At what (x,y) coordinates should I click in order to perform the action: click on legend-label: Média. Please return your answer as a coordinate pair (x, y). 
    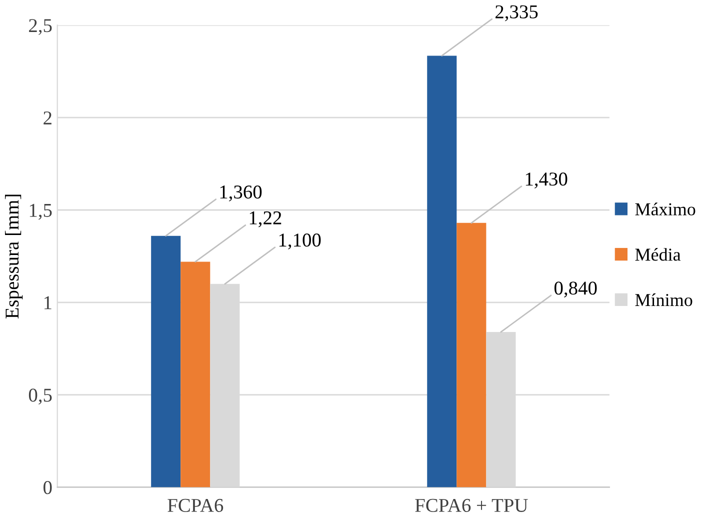
    Looking at the image, I should click on (658, 254).